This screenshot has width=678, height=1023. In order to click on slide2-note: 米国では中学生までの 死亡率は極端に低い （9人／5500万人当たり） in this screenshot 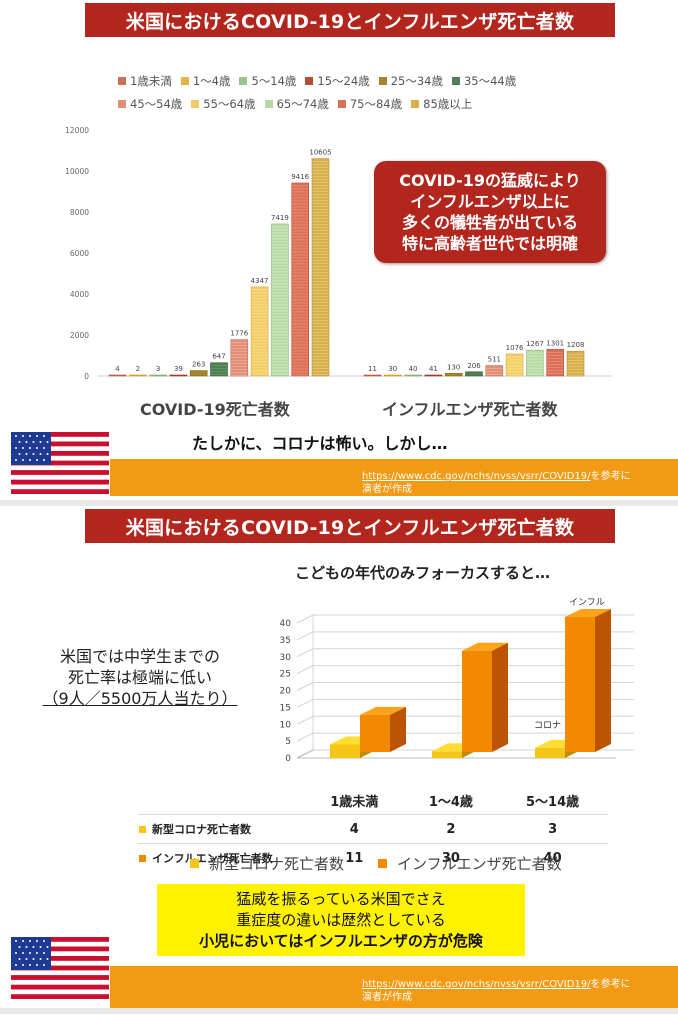, I will do `click(140, 677)`.